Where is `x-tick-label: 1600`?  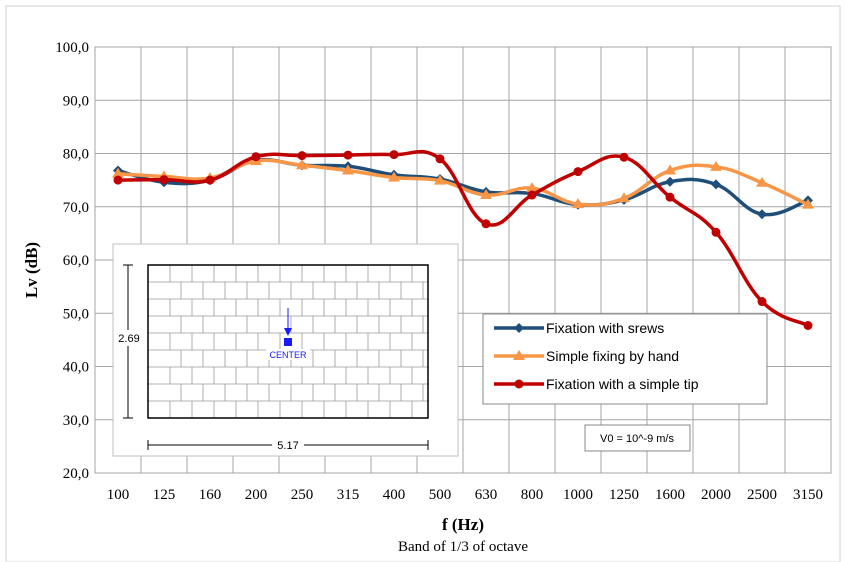
x-tick-label: 1600 is located at coordinates (670, 495).